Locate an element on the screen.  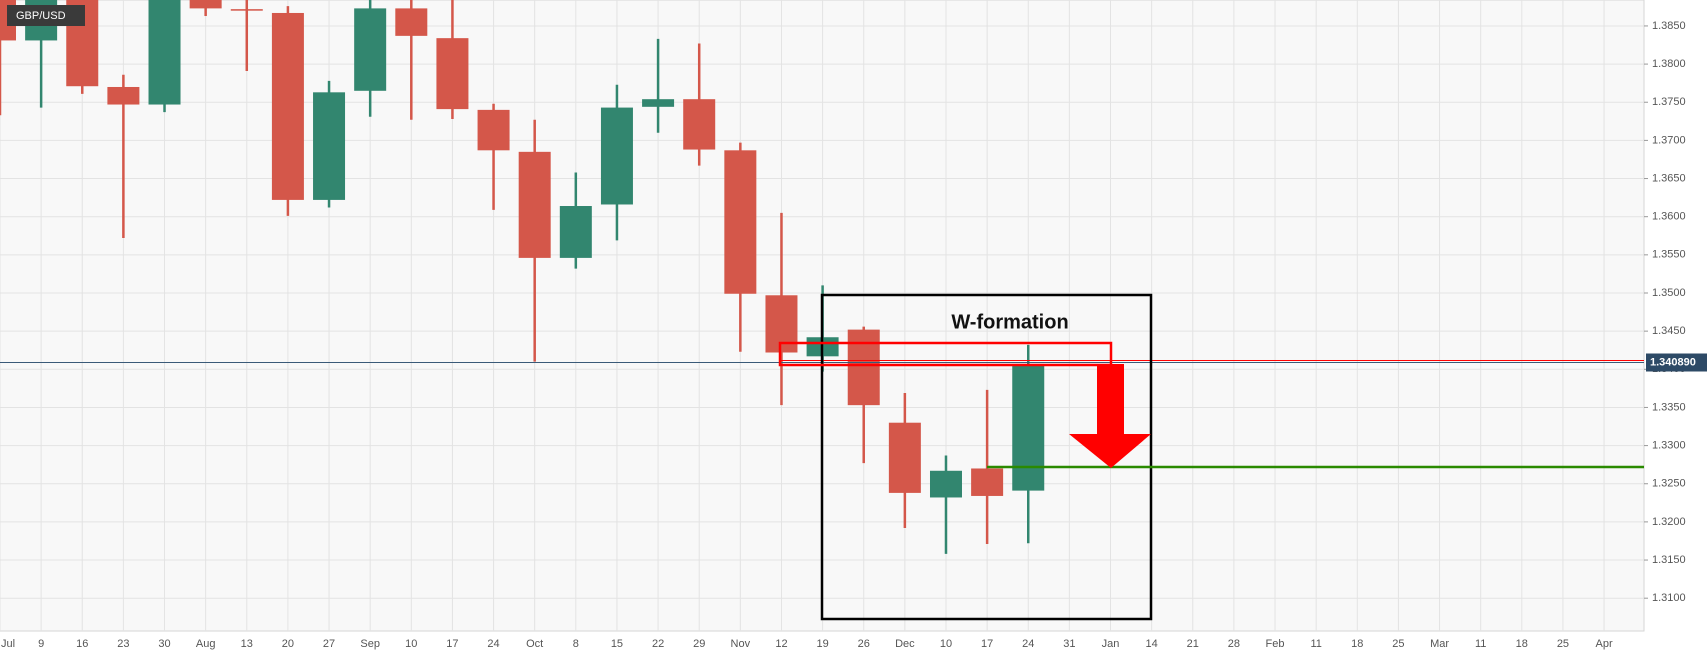
x-tick-label: Nov is located at coordinates (741, 644).